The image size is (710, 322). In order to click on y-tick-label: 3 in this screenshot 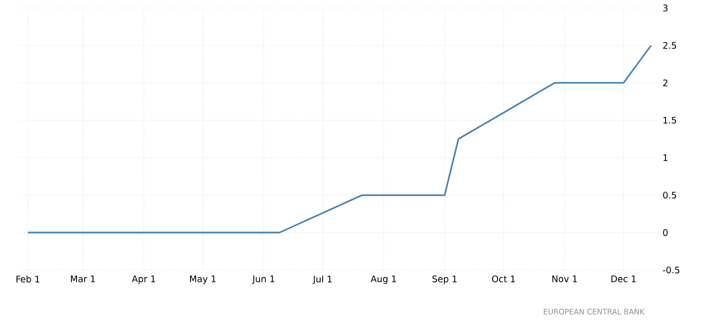, I will do `click(665, 8)`.